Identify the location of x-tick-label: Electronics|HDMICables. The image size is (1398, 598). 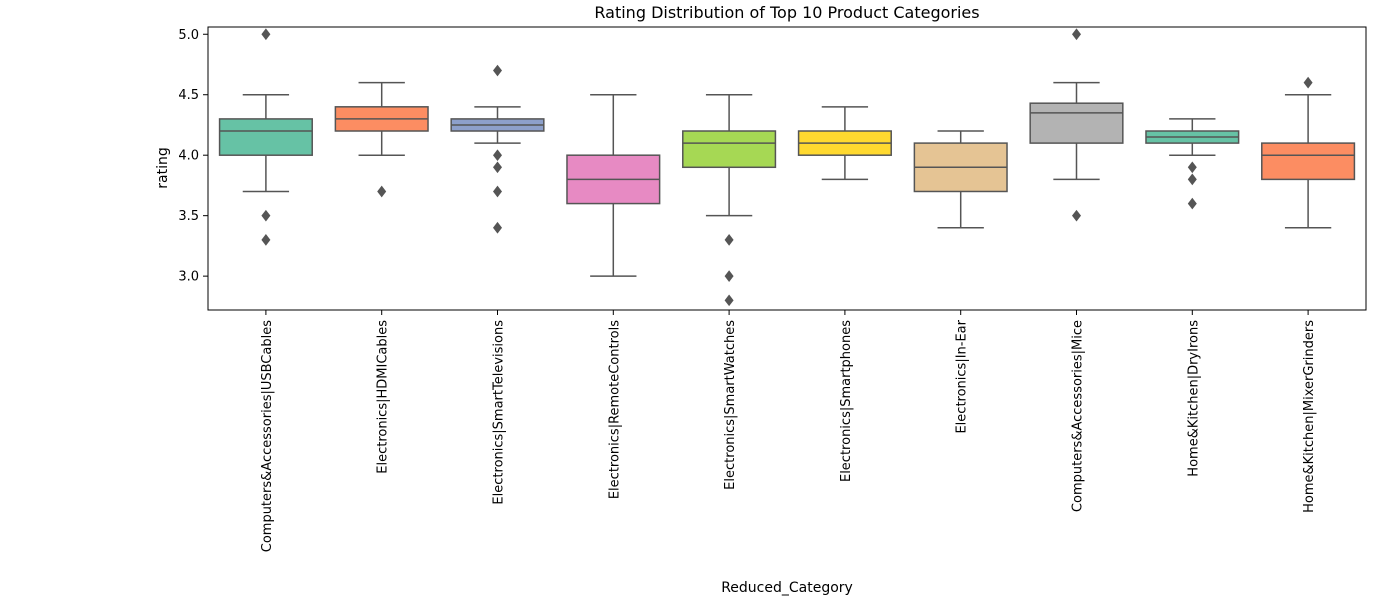
(383, 397).